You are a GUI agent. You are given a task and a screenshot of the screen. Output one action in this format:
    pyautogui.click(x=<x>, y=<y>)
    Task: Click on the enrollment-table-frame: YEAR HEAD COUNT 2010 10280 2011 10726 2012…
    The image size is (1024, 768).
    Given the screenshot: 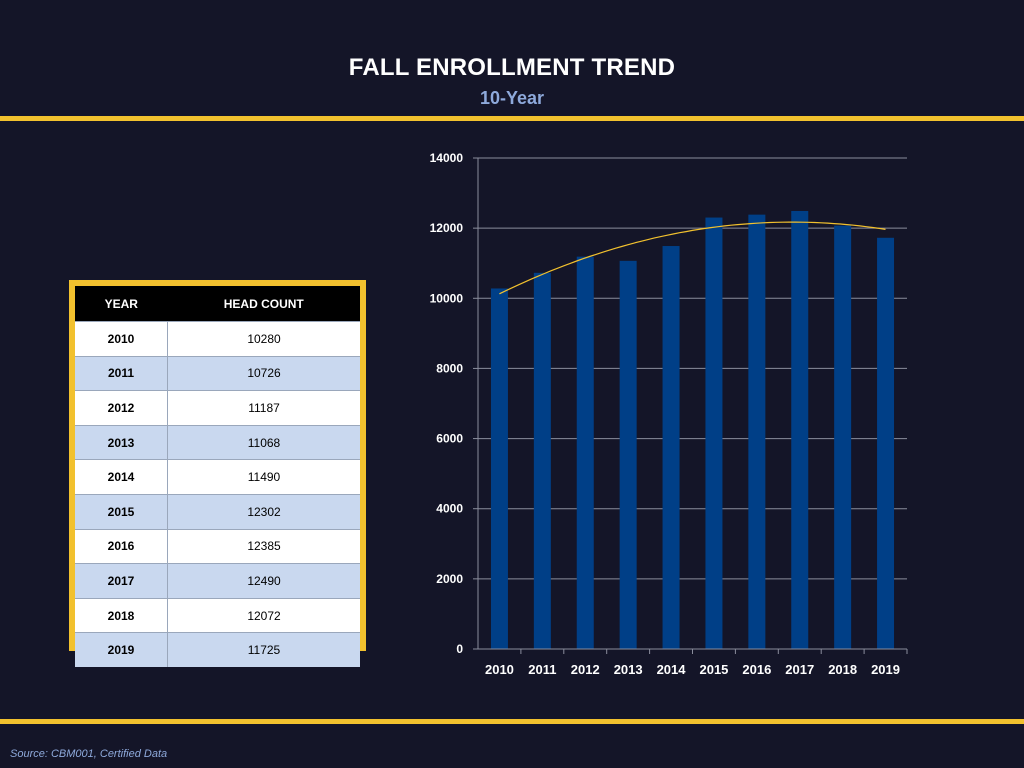 What is the action you would take?
    pyautogui.click(x=217, y=473)
    